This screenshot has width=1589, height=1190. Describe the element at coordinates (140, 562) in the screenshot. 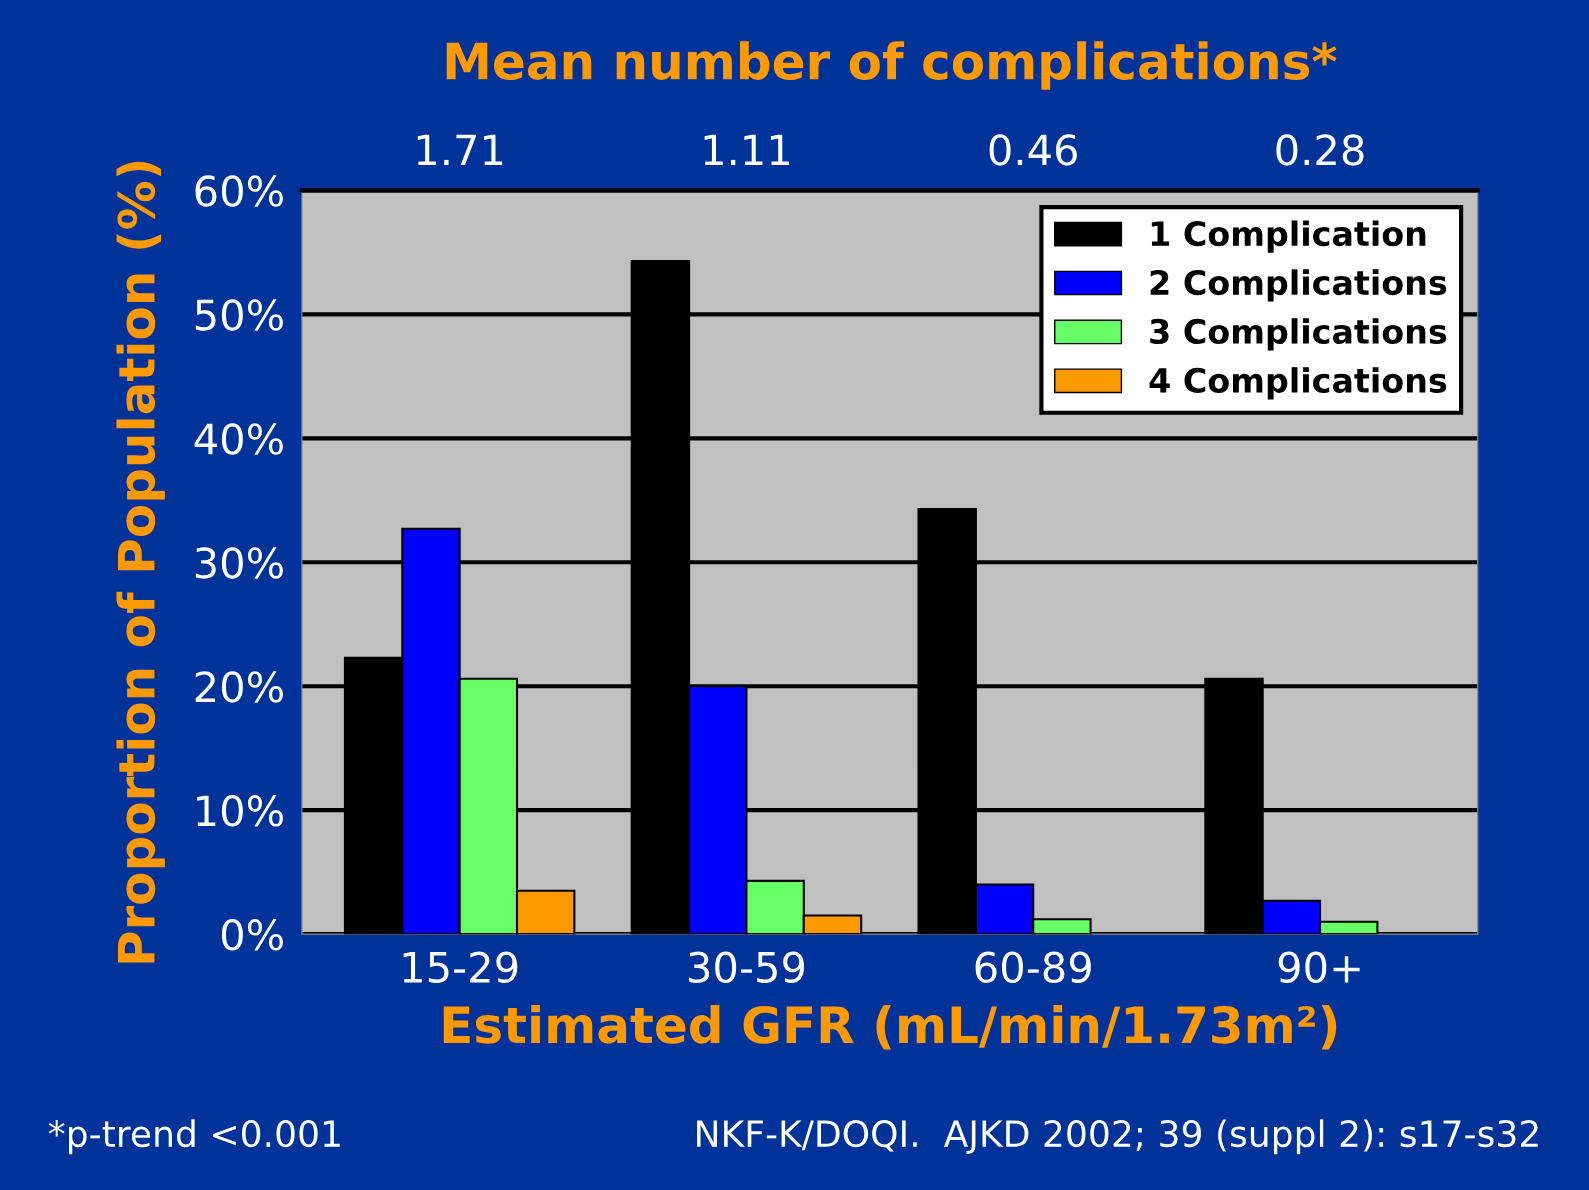

I see `y-axis-title: Proportion of Population (%)` at that location.